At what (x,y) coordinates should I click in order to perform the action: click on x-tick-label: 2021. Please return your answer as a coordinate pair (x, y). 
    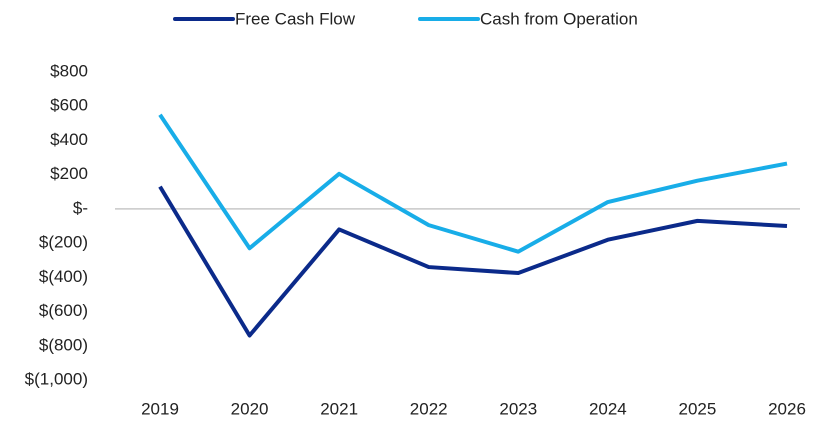
    Looking at the image, I should click on (339, 408).